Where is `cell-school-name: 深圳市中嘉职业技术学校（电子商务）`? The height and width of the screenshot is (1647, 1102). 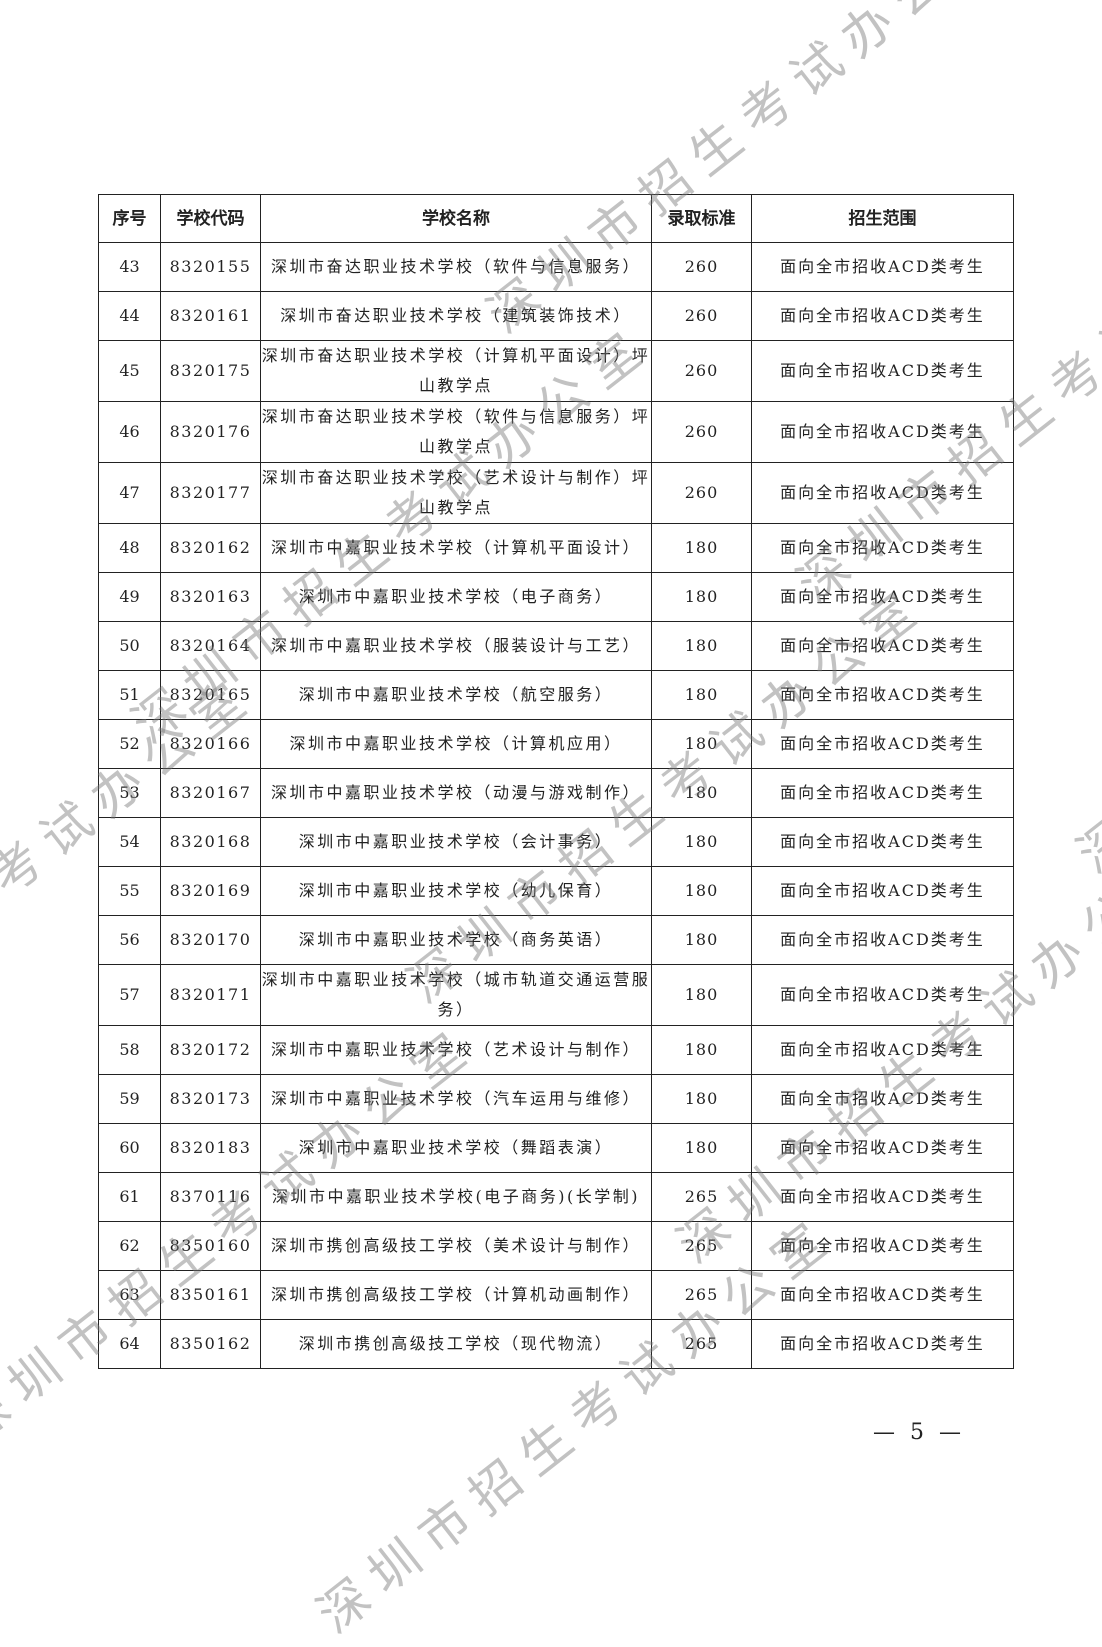
cell-school-name: 深圳市中嘉职业技术学校（电子商务） is located at coordinates (456, 597).